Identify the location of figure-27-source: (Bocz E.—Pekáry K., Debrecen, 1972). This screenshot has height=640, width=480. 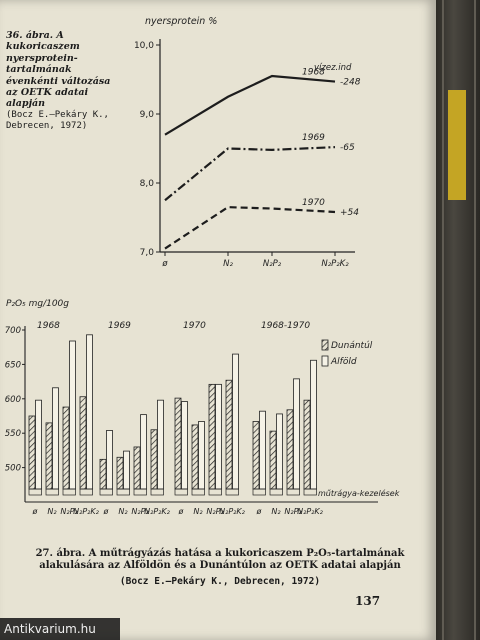
(220, 581).